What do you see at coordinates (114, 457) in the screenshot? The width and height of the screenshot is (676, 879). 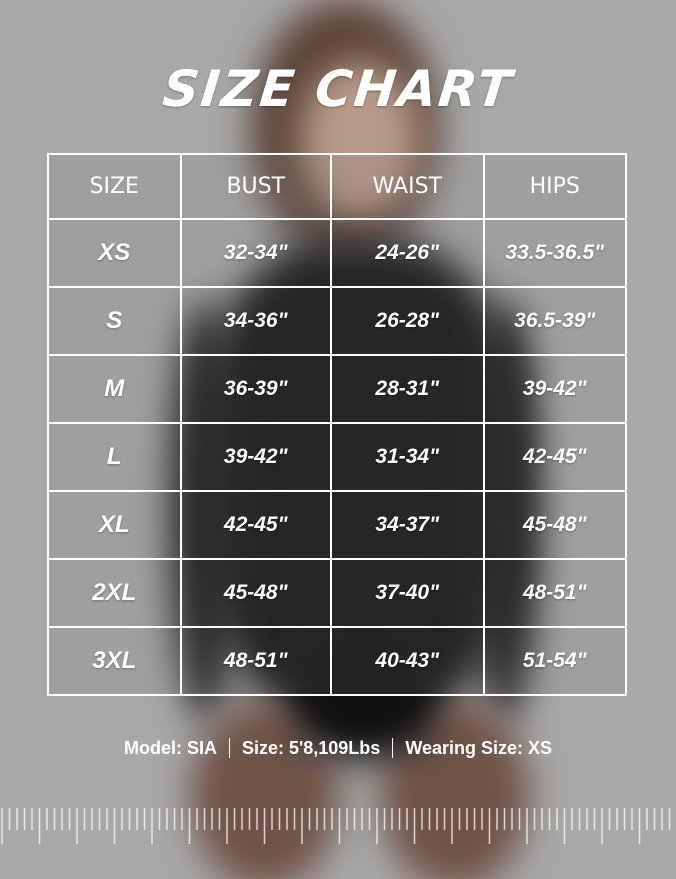 I see `cell-size: L` at bounding box center [114, 457].